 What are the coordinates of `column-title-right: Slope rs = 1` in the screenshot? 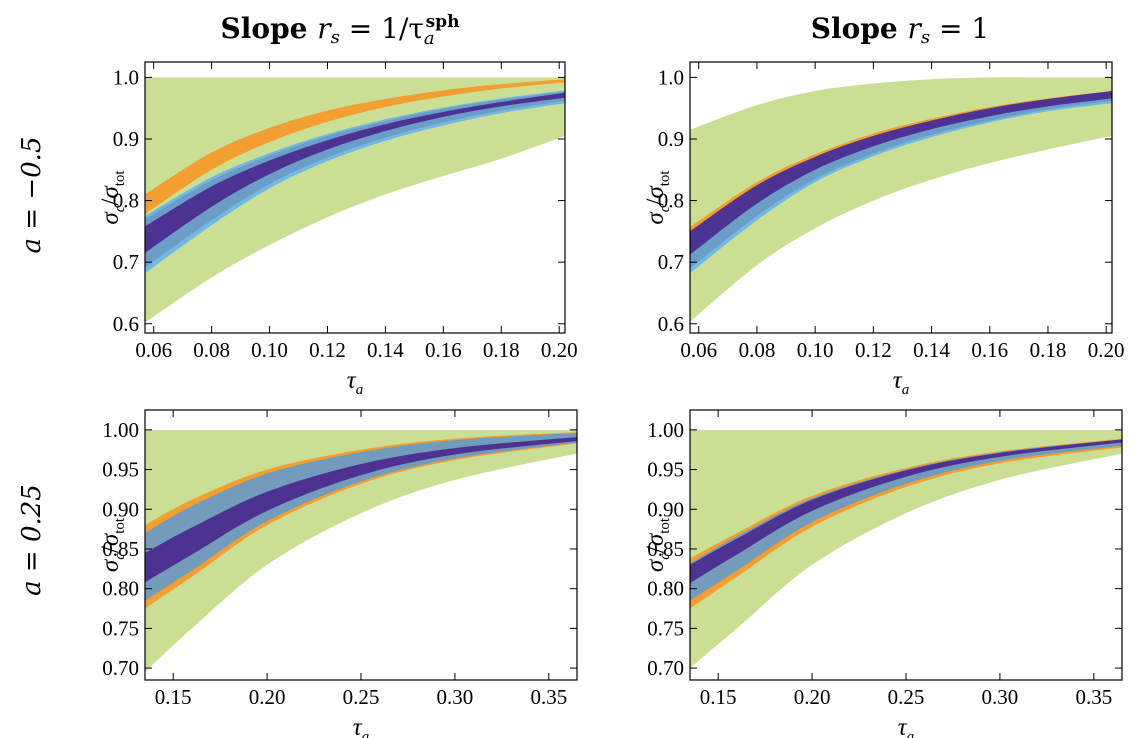 It's located at (900, 30).